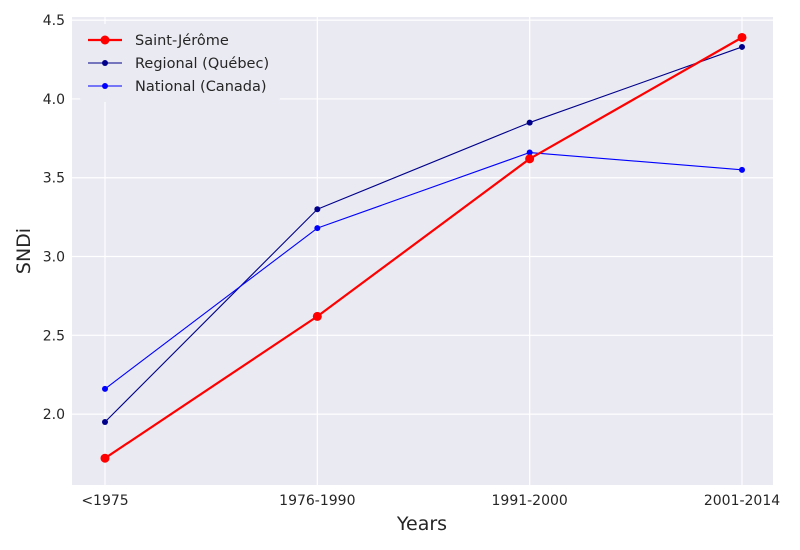 The width and height of the screenshot is (800, 550). I want to click on x-tick-label: 1976-1990, so click(317, 501).